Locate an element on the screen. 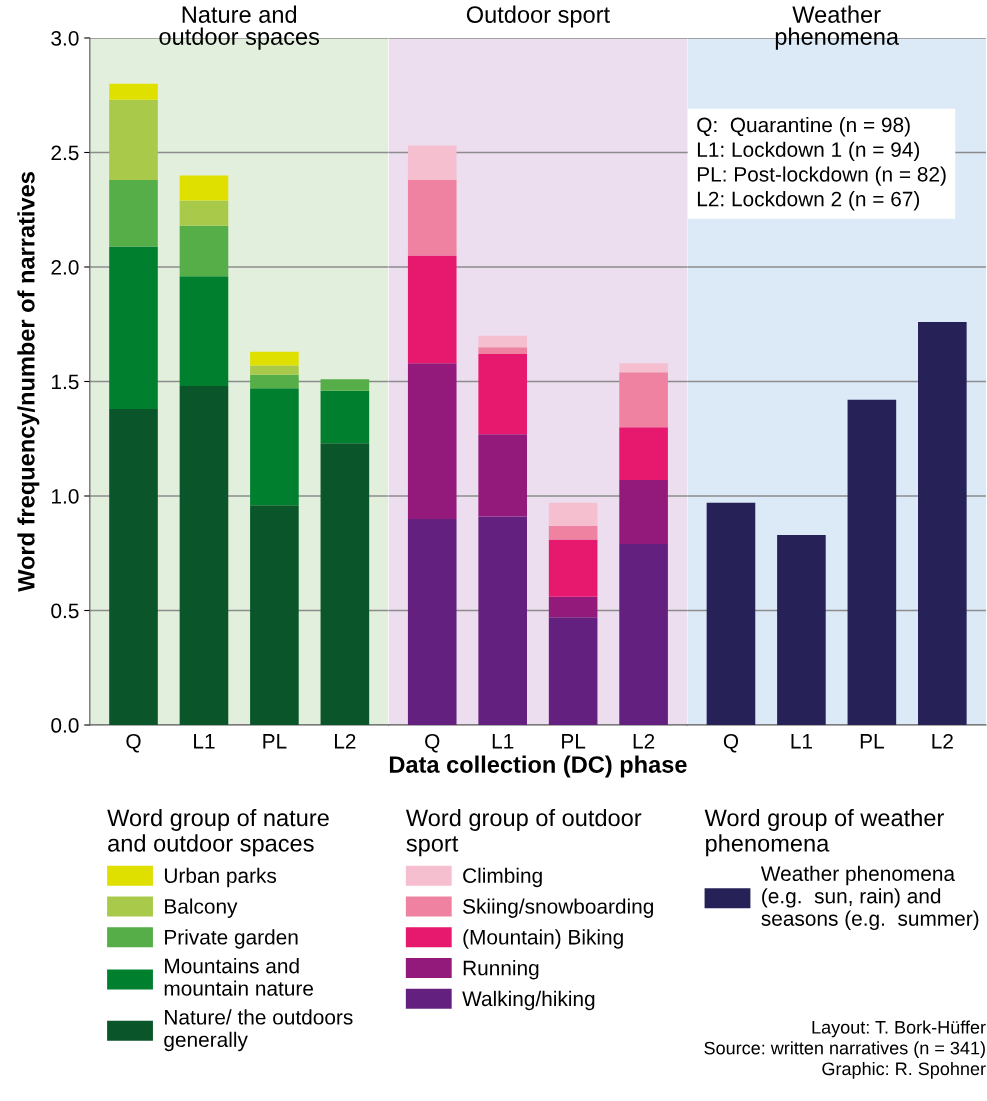  chart-title: Nature and outdoor spaces is located at coordinates (239, 27).